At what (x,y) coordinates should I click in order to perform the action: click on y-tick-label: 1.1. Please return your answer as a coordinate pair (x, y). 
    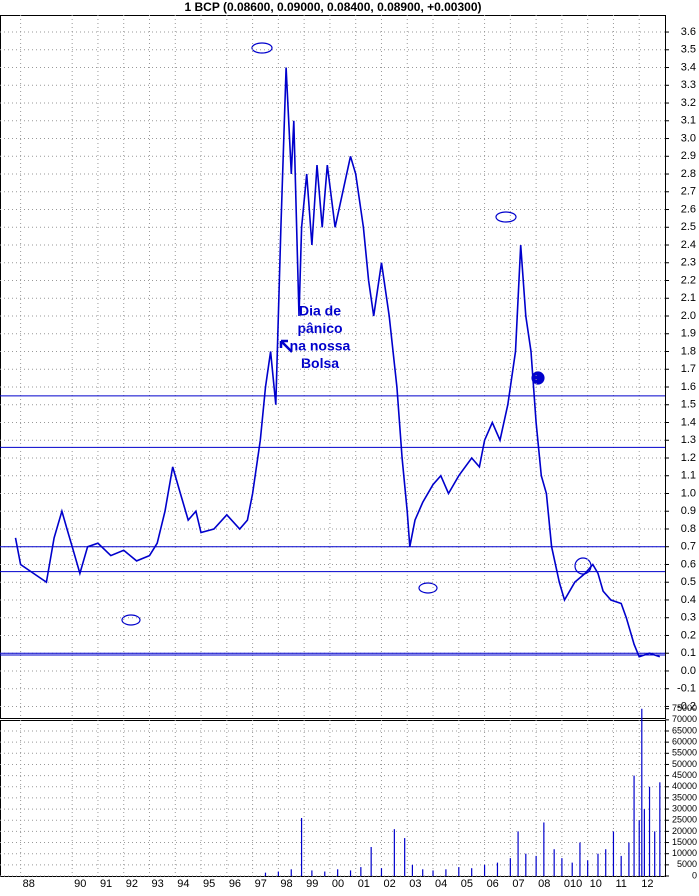
    Looking at the image, I should click on (688, 476).